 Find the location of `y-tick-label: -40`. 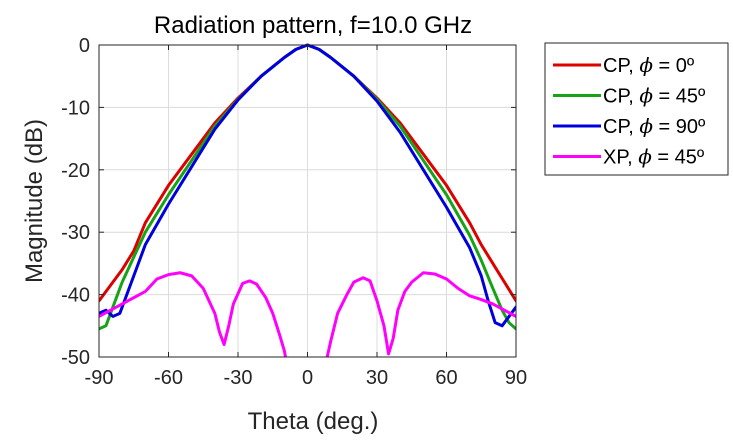

y-tick-label: -40 is located at coordinates (75, 296).